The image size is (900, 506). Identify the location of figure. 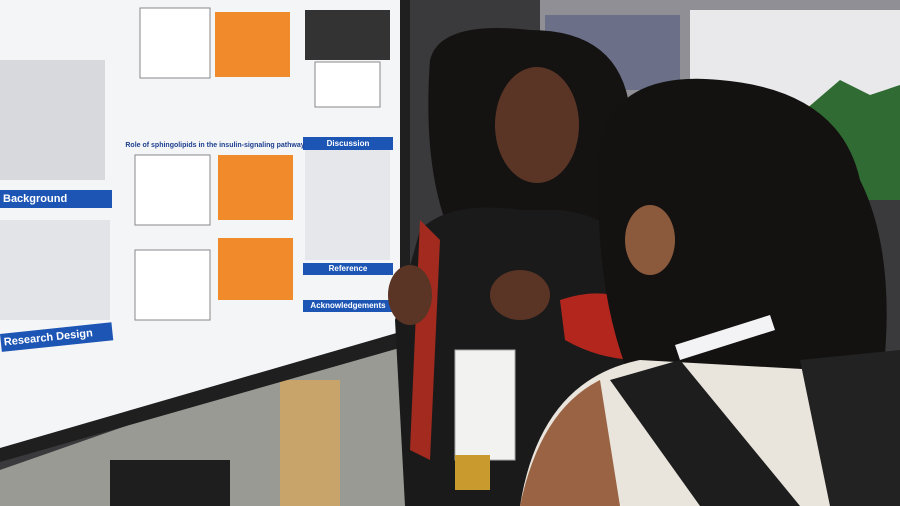
(175, 43).